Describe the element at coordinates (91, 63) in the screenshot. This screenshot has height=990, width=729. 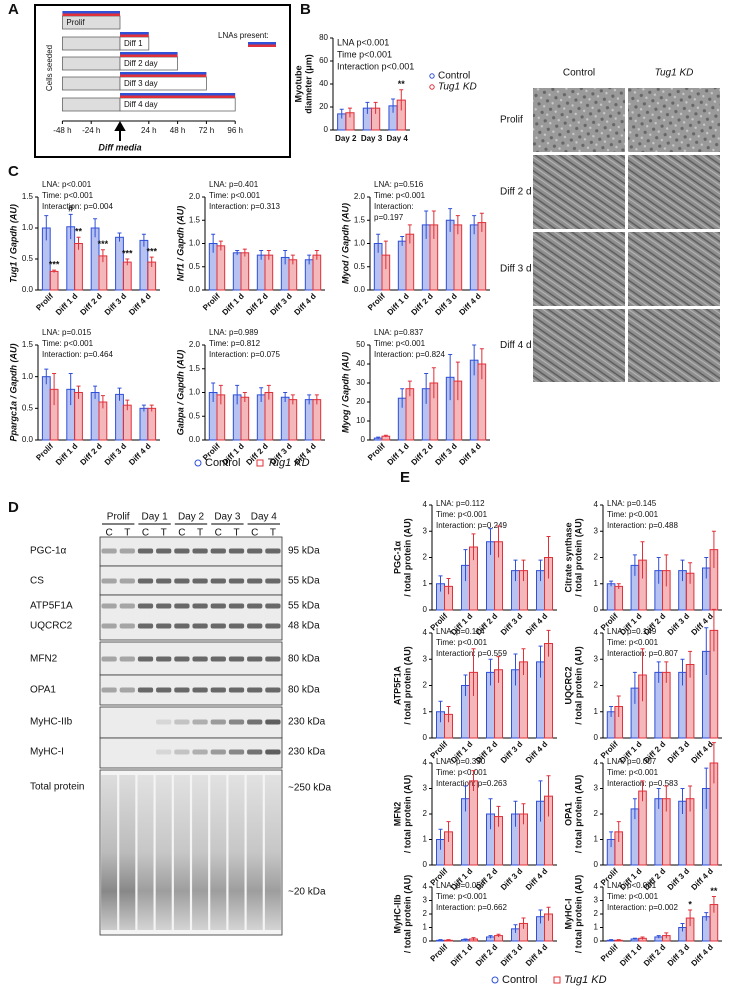
I see `seed-bar` at that location.